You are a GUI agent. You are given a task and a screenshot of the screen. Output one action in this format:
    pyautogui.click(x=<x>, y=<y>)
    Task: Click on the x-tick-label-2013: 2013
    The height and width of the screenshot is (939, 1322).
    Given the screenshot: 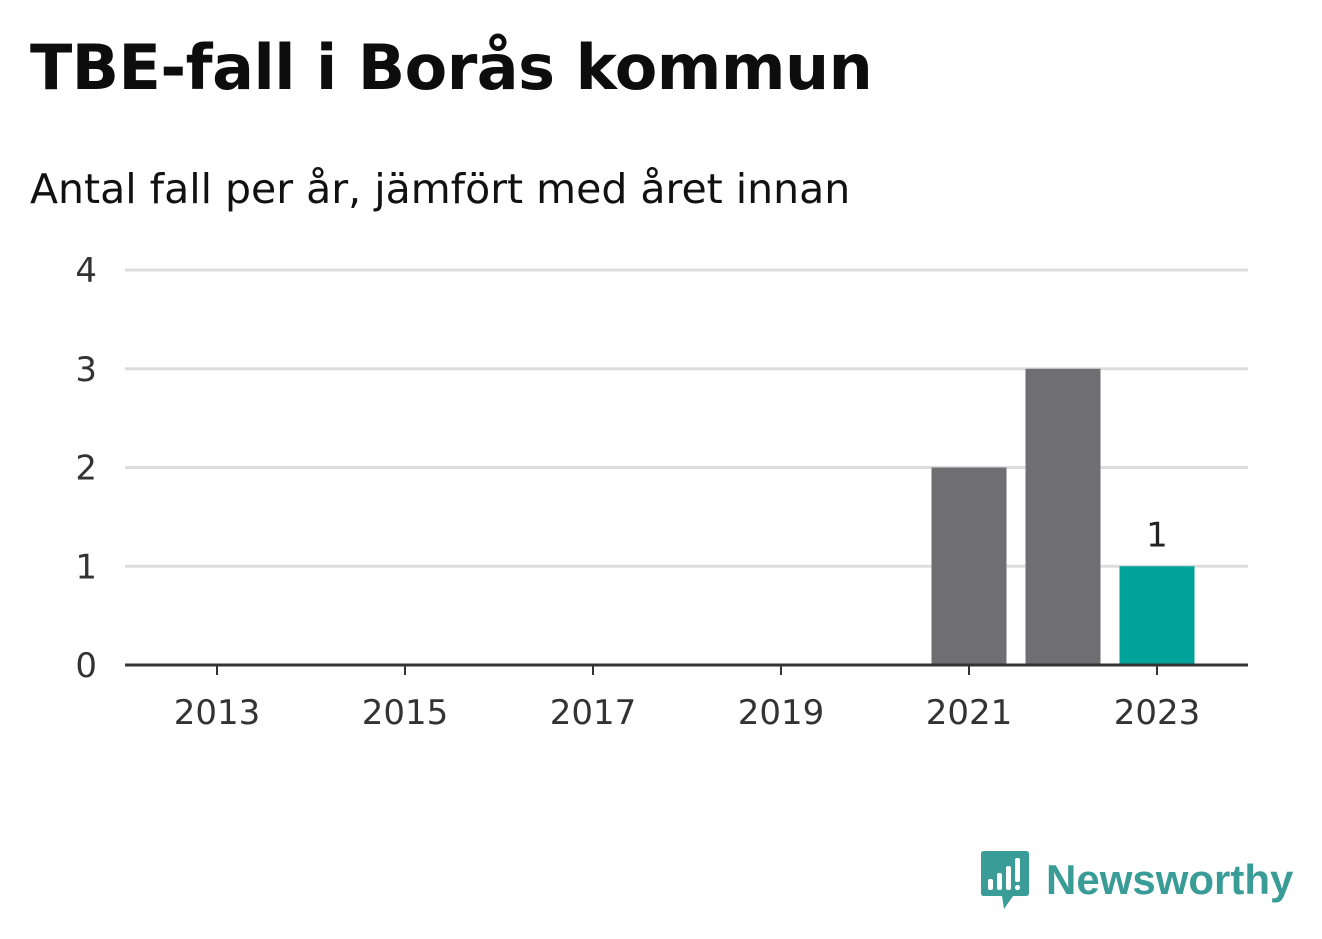 What is the action you would take?
    pyautogui.click(x=217, y=713)
    